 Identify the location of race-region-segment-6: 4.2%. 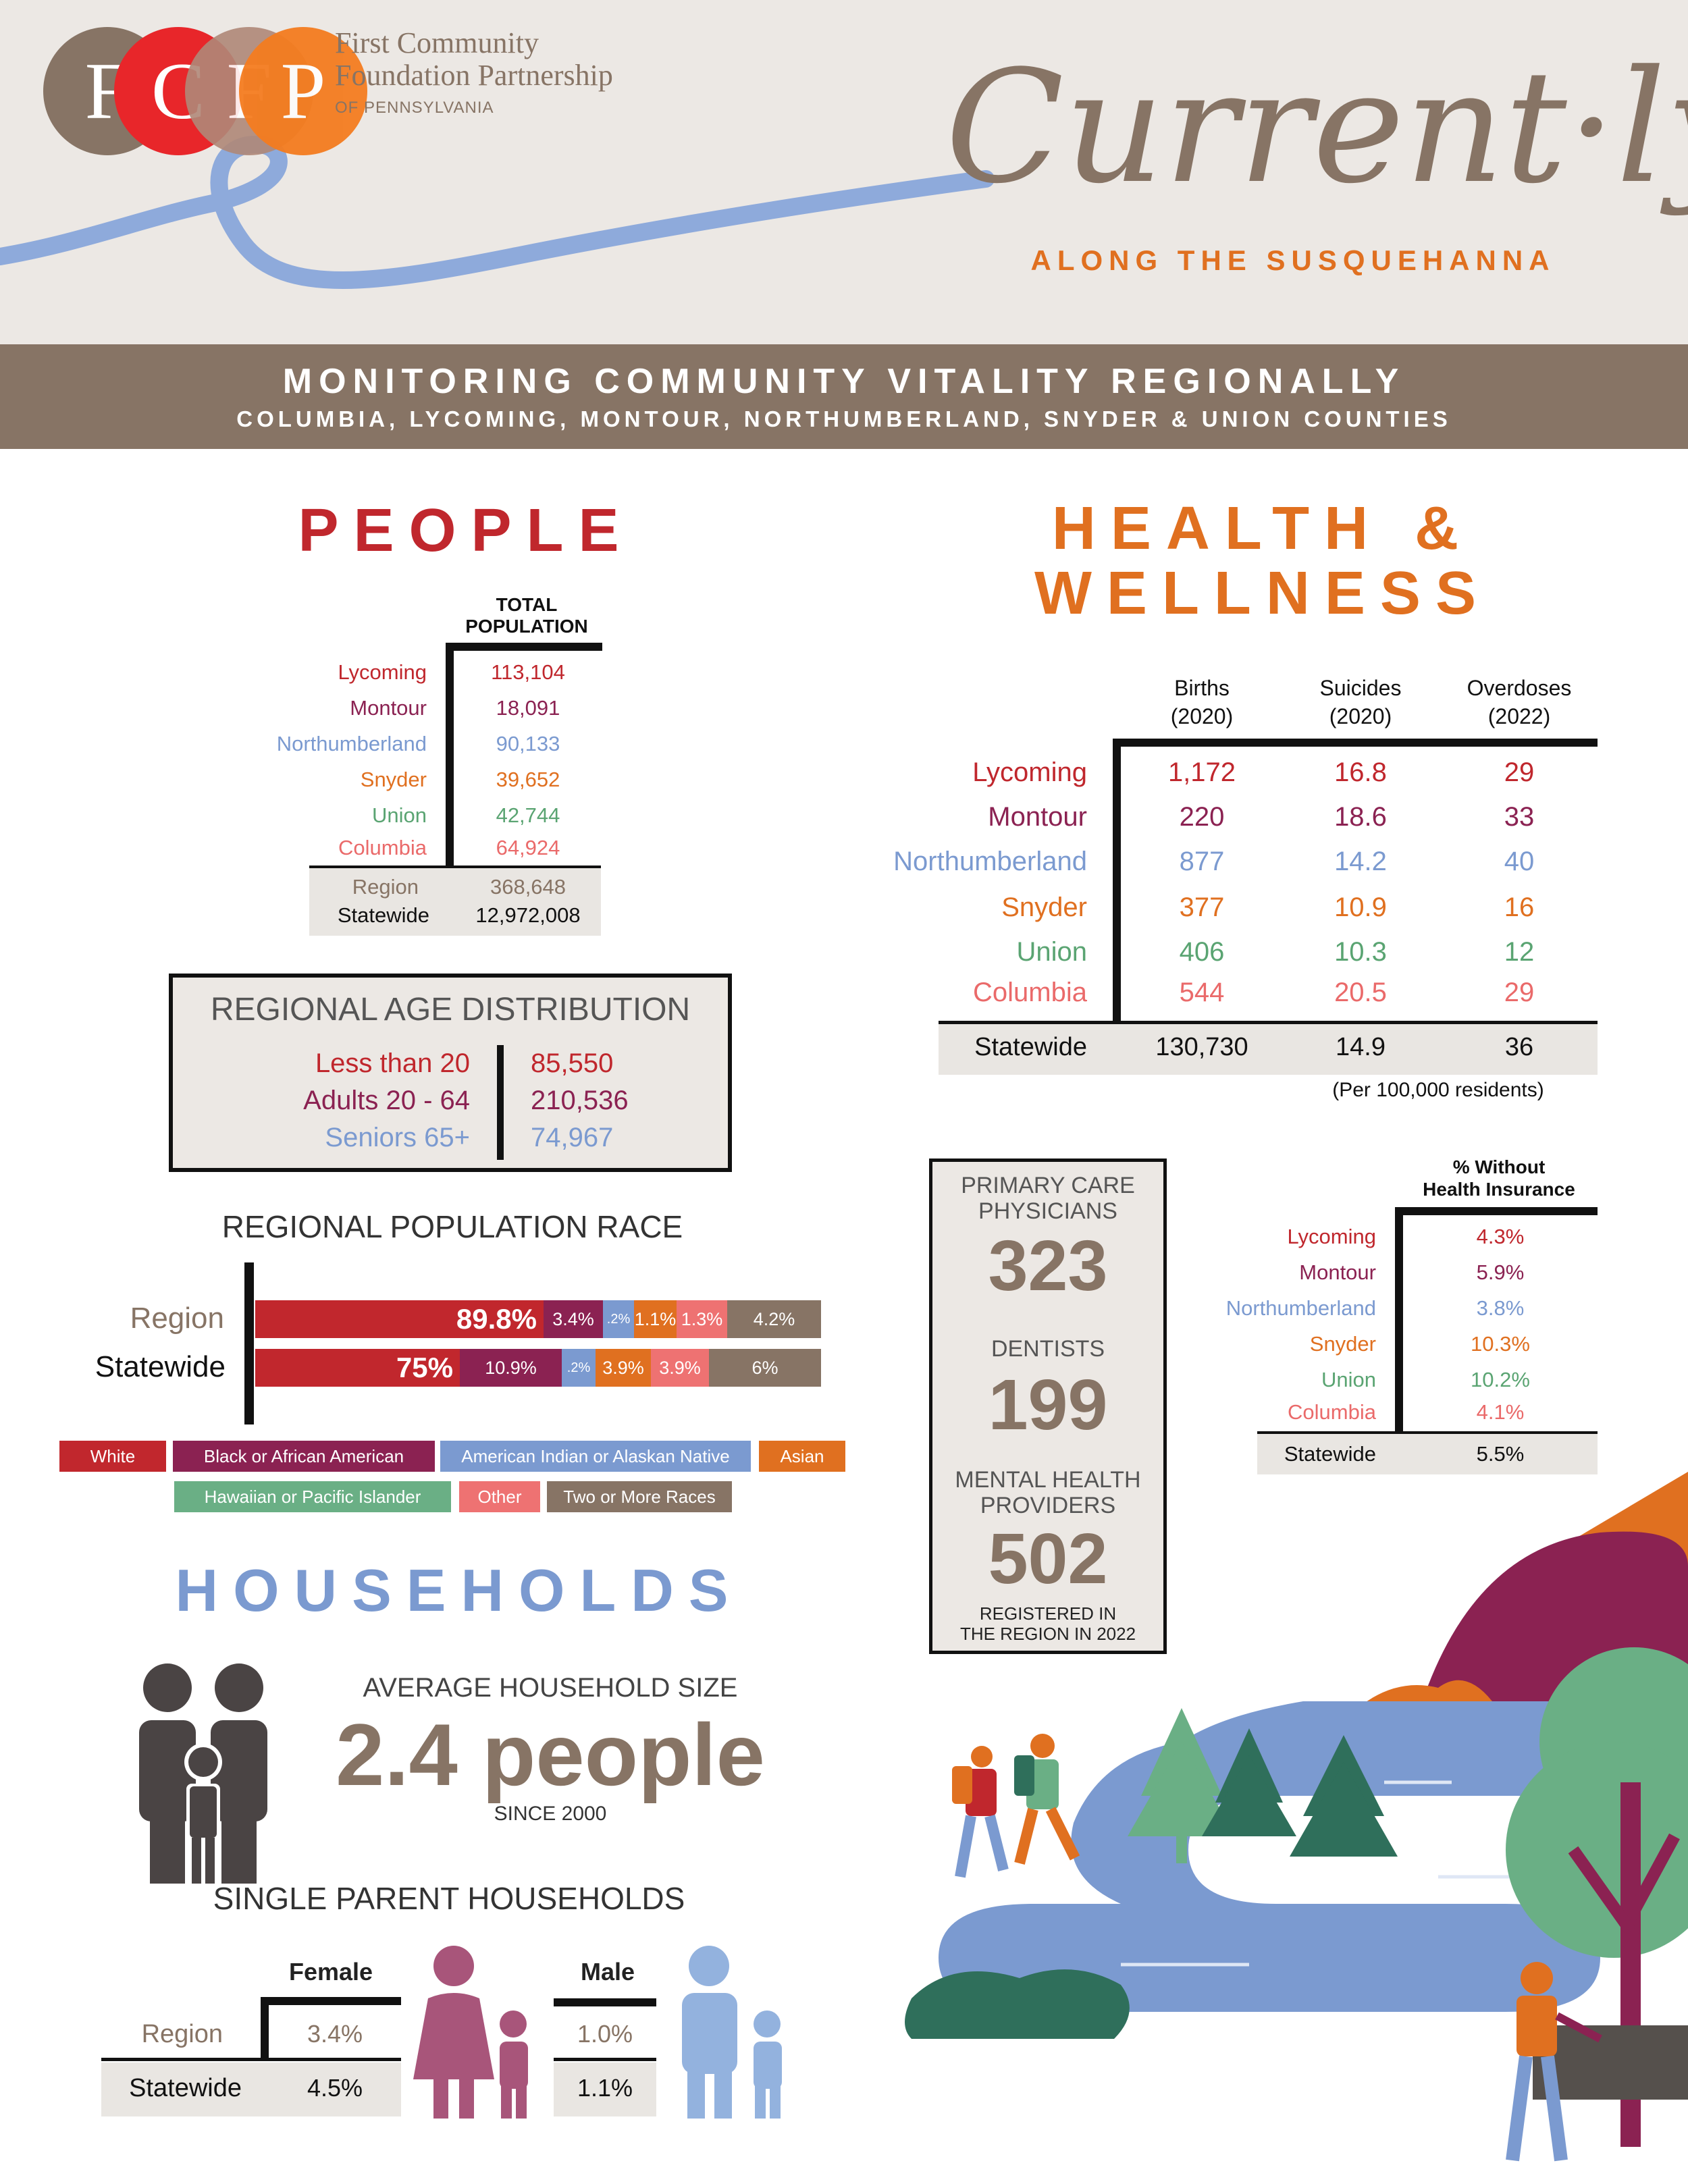
(774, 1319).